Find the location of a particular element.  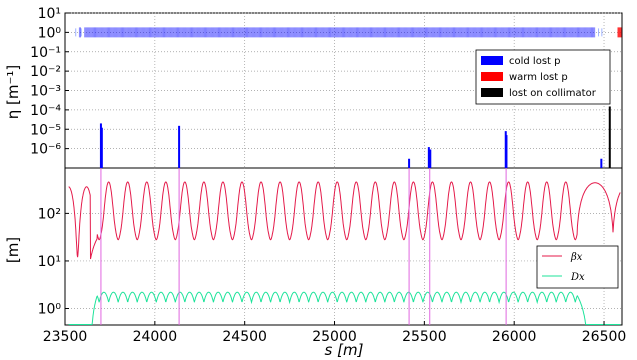

optics-legend: βx Dx is located at coordinates (577, 267).